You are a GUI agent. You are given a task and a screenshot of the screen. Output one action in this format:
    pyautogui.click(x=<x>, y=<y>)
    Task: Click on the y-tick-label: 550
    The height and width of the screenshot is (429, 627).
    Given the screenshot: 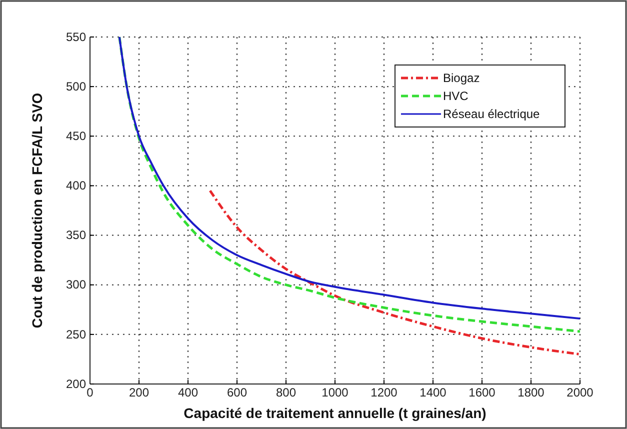 What is the action you would take?
    pyautogui.click(x=76, y=37)
    